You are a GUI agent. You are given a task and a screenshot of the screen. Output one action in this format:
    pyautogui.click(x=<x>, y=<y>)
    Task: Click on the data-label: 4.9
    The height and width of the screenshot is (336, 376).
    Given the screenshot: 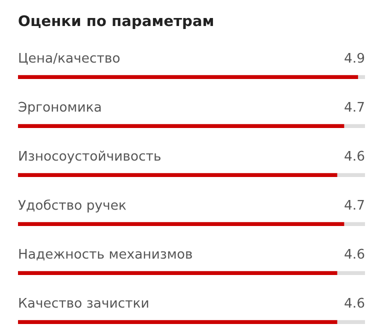 What is the action you would take?
    pyautogui.click(x=354, y=57)
    